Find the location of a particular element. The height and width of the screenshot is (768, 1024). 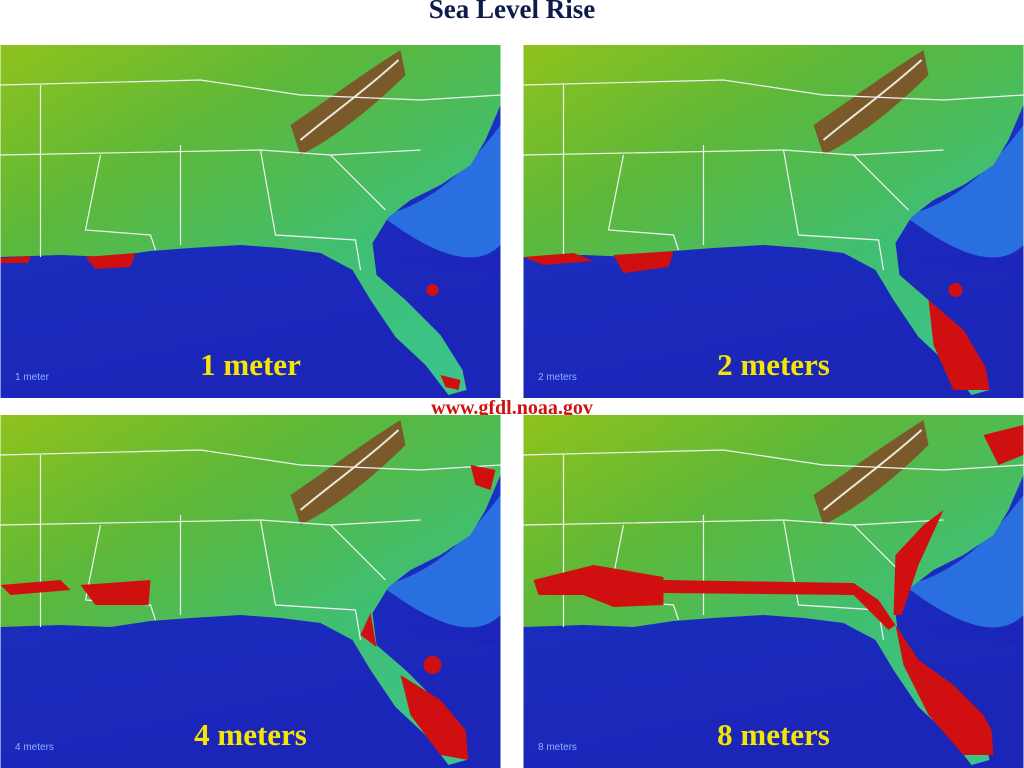

caption: 4 meters is located at coordinates (250, 734).